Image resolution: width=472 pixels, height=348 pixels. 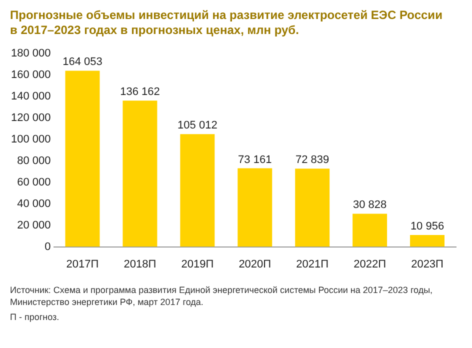 I want to click on y-tick-label: 20 000, so click(x=34, y=225).